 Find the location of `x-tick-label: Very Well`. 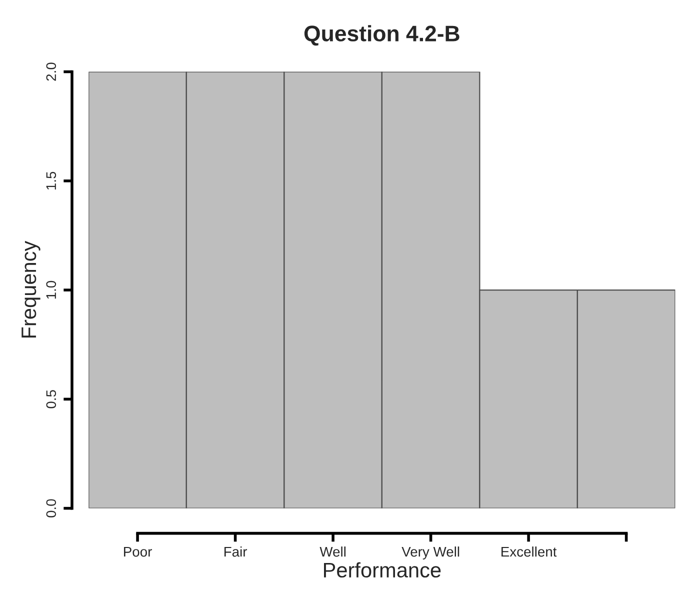

x-tick-label: Very Well is located at coordinates (431, 553).